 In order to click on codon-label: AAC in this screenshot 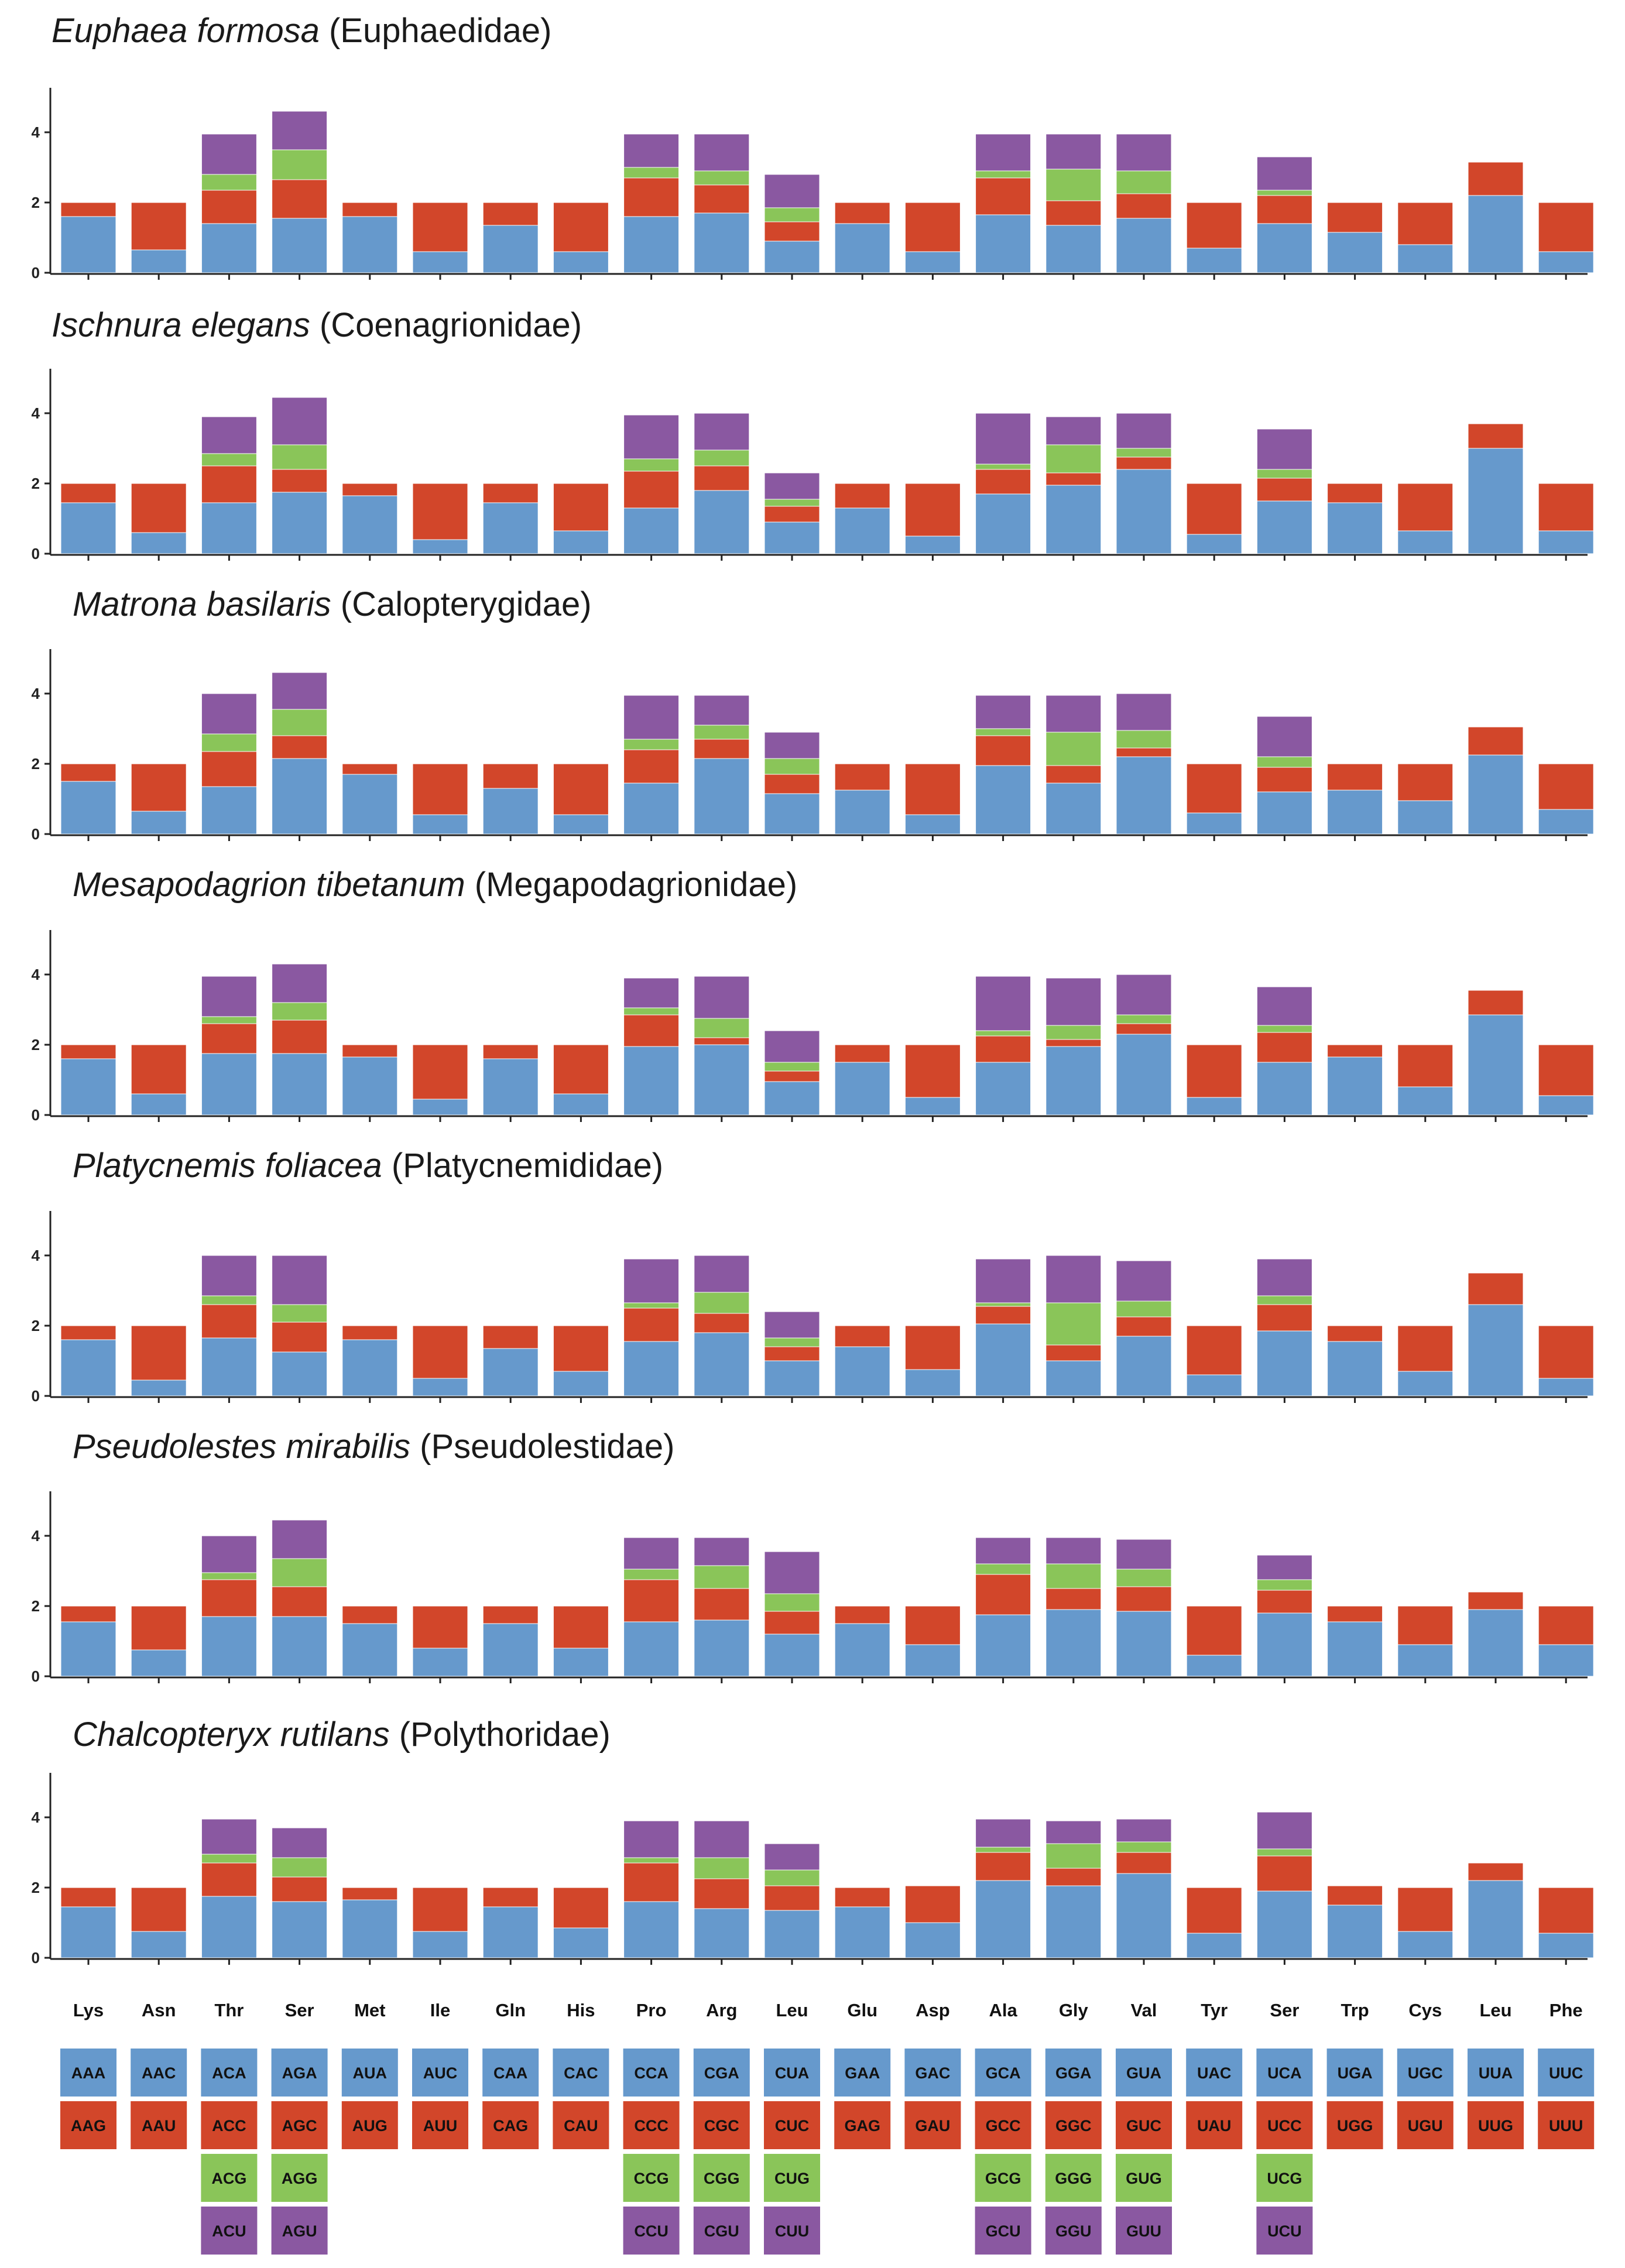, I will do `click(159, 2073)`.